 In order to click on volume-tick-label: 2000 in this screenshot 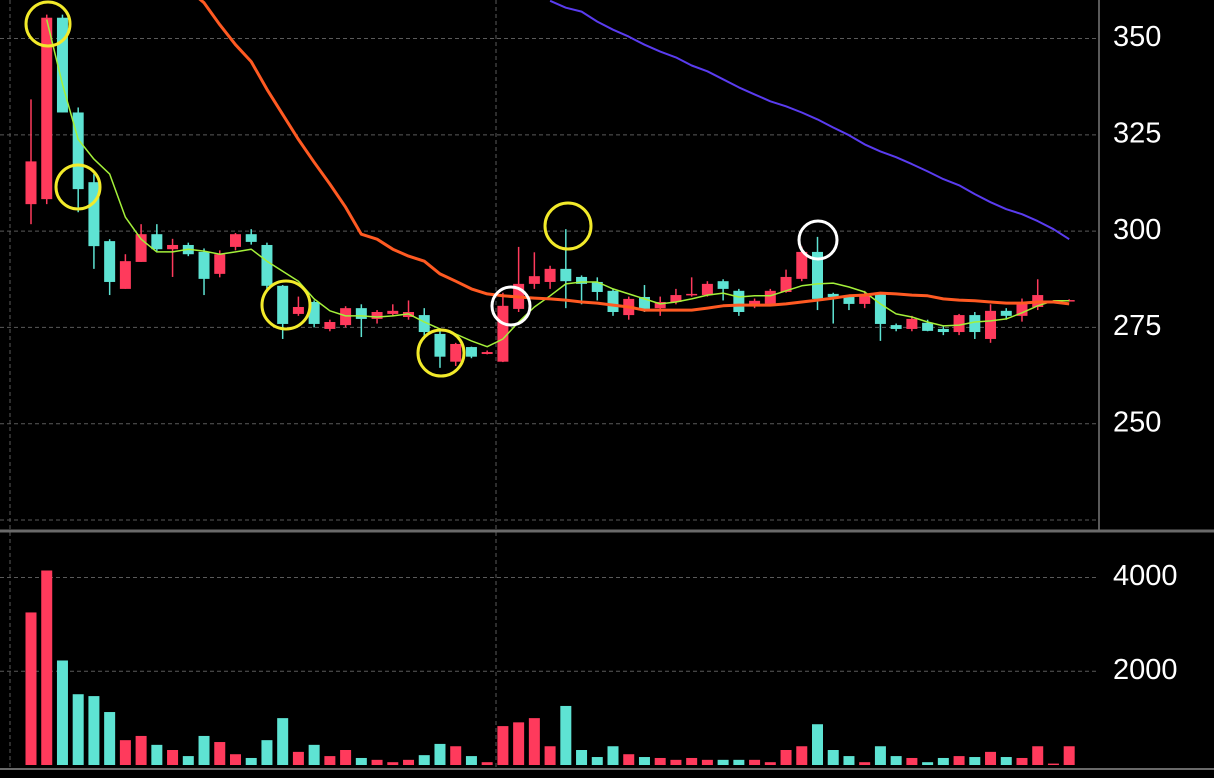, I will do `click(1145, 670)`.